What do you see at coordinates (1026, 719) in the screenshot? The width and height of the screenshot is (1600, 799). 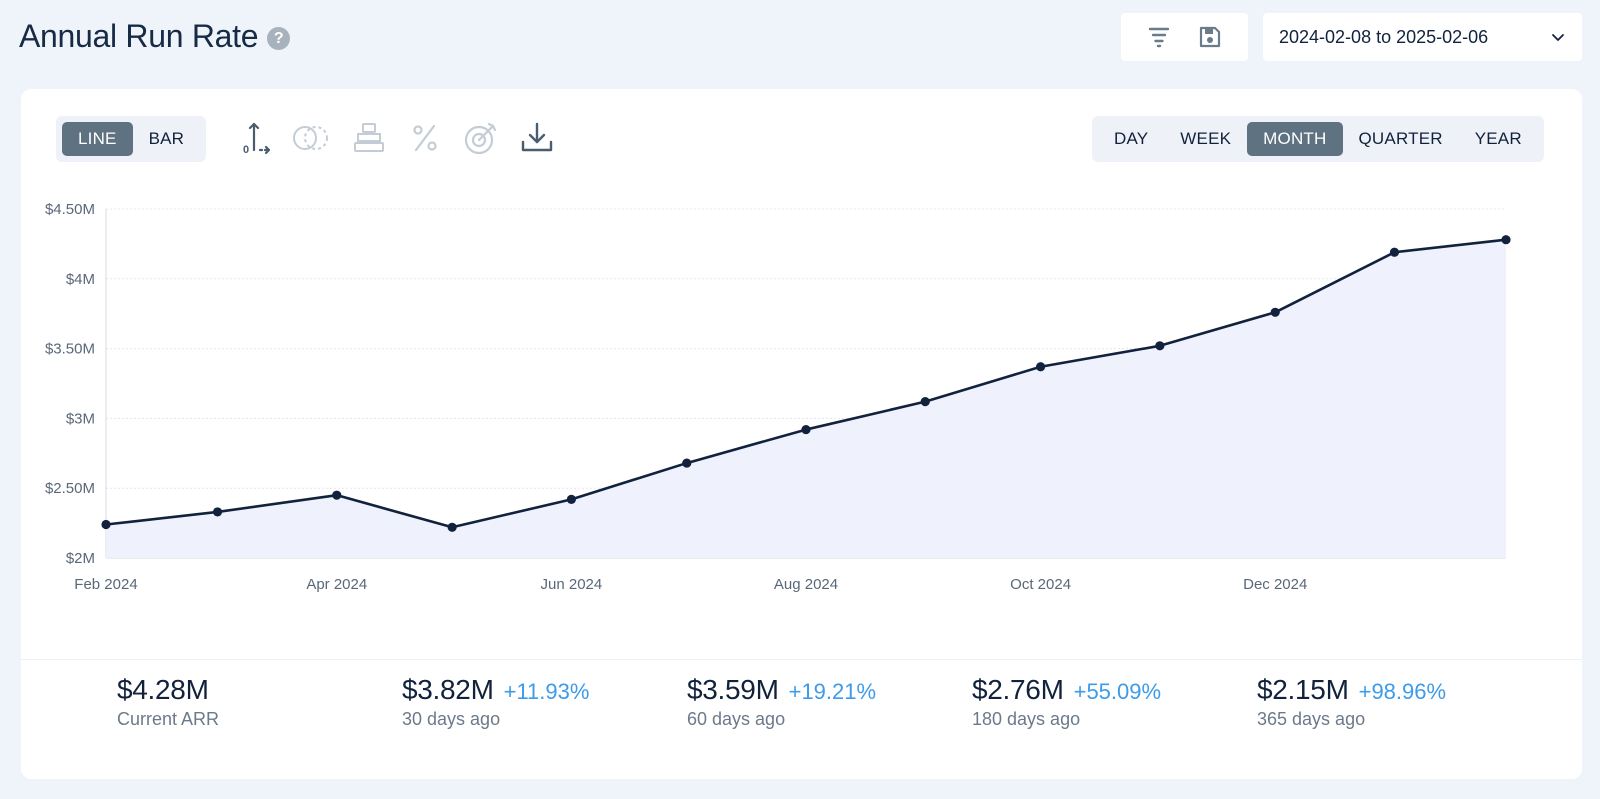 I see `stat-label: 180 days ago` at bounding box center [1026, 719].